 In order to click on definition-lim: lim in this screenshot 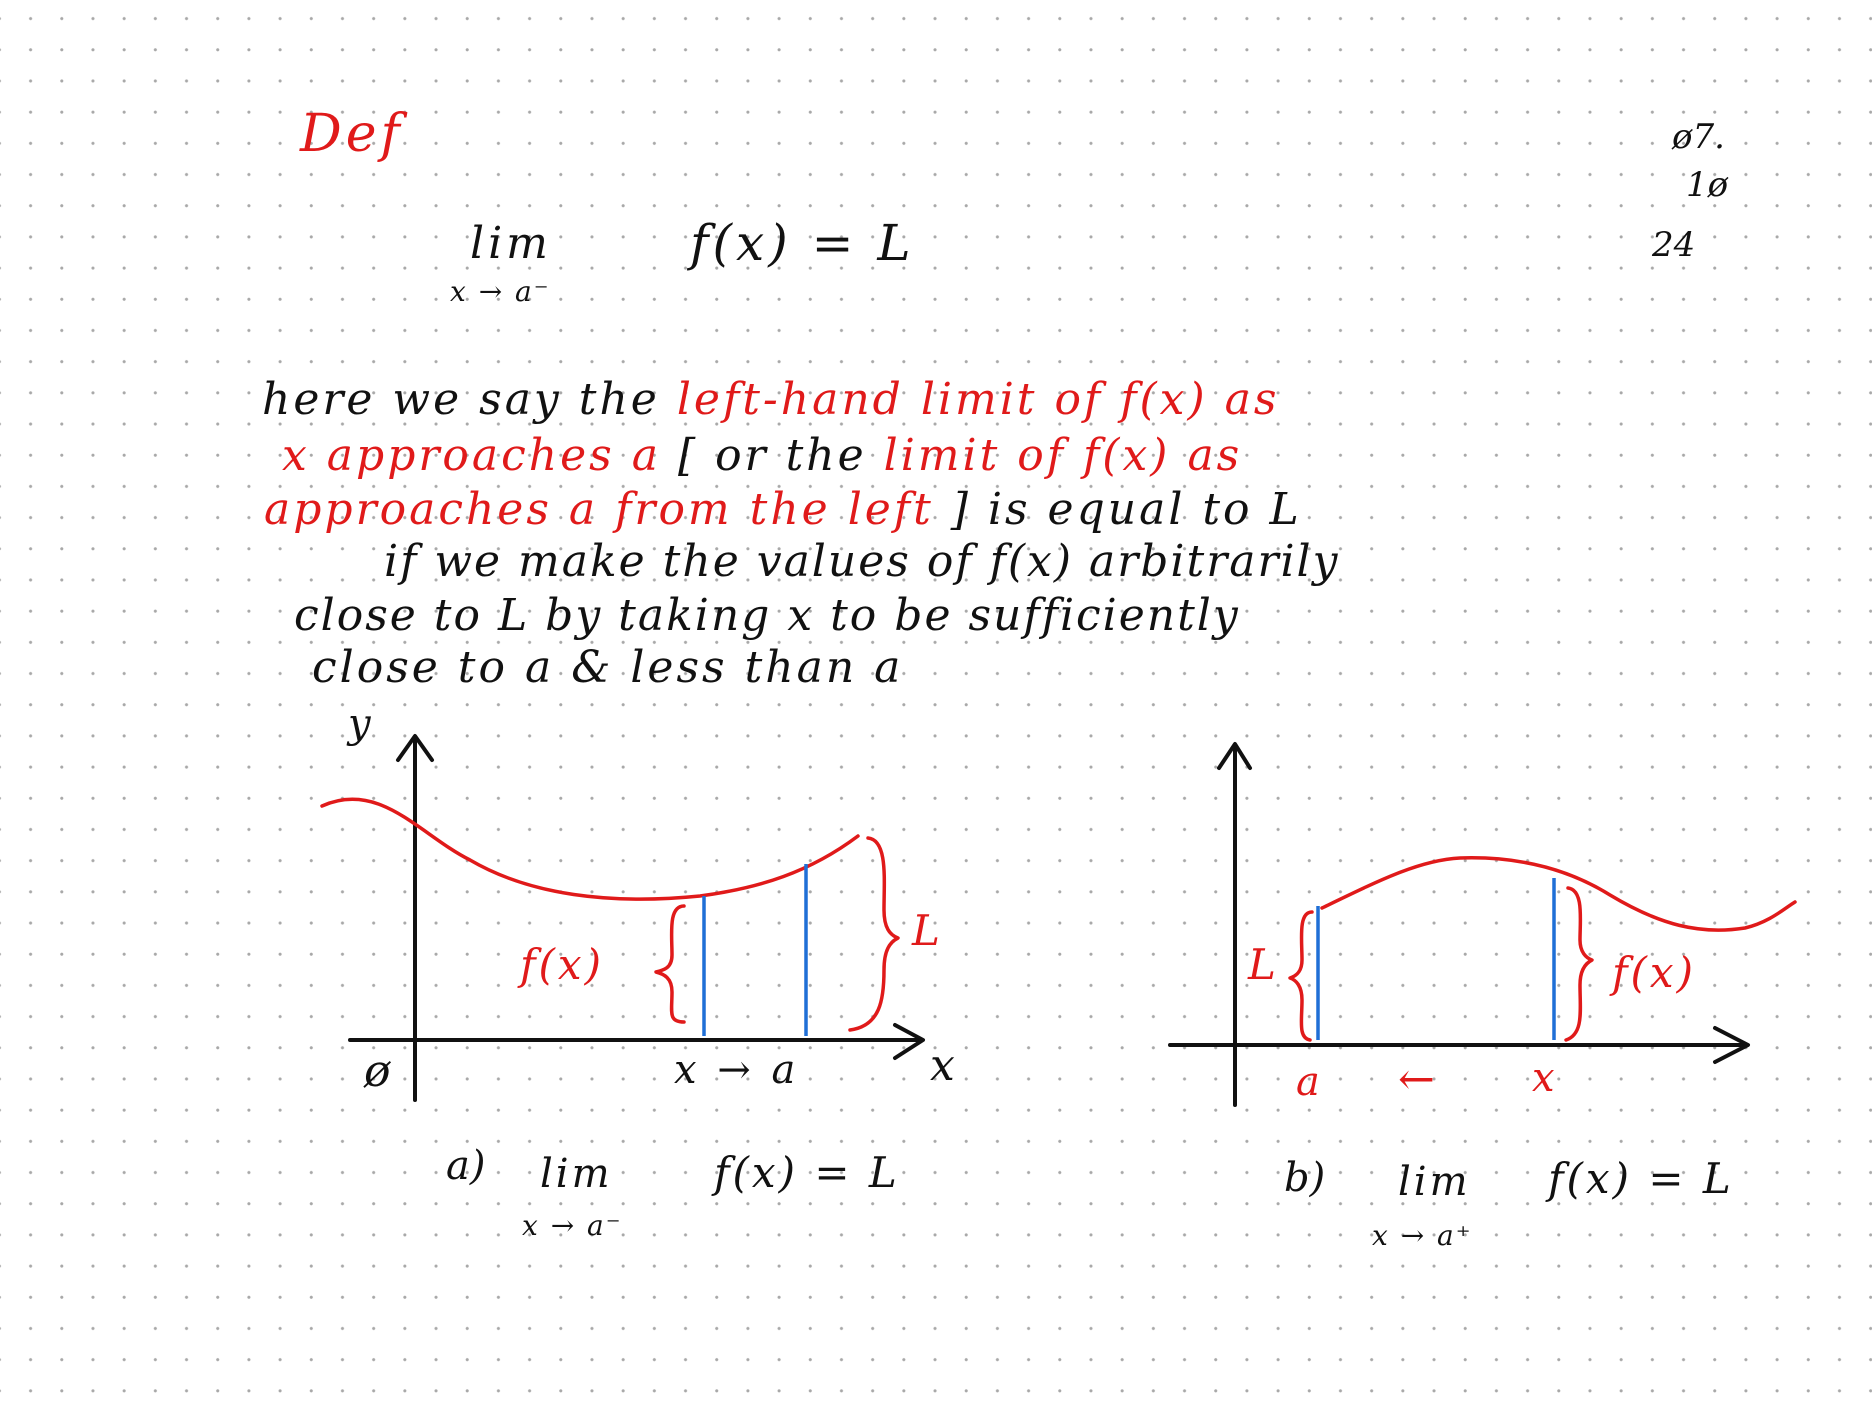, I will do `click(511, 243)`.